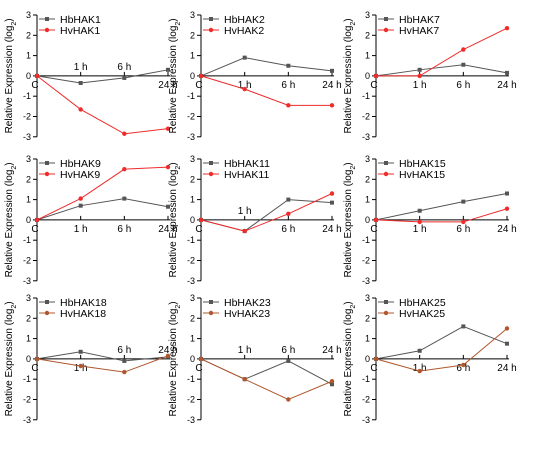 This screenshot has width=550, height=454. What do you see at coordinates (266, 371) in the screenshot?
I see `series-line-HbHAK23` at bounding box center [266, 371].